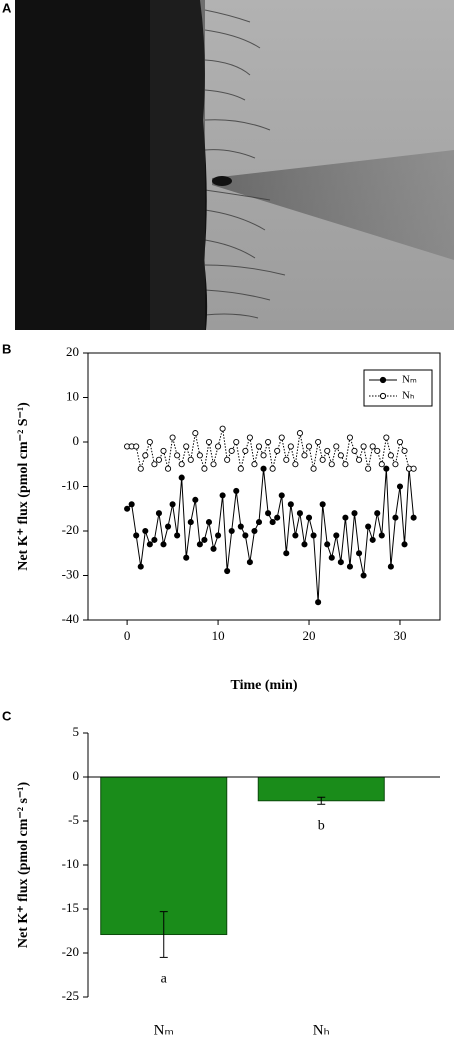  I want to click on significance-label: b, so click(321, 825).